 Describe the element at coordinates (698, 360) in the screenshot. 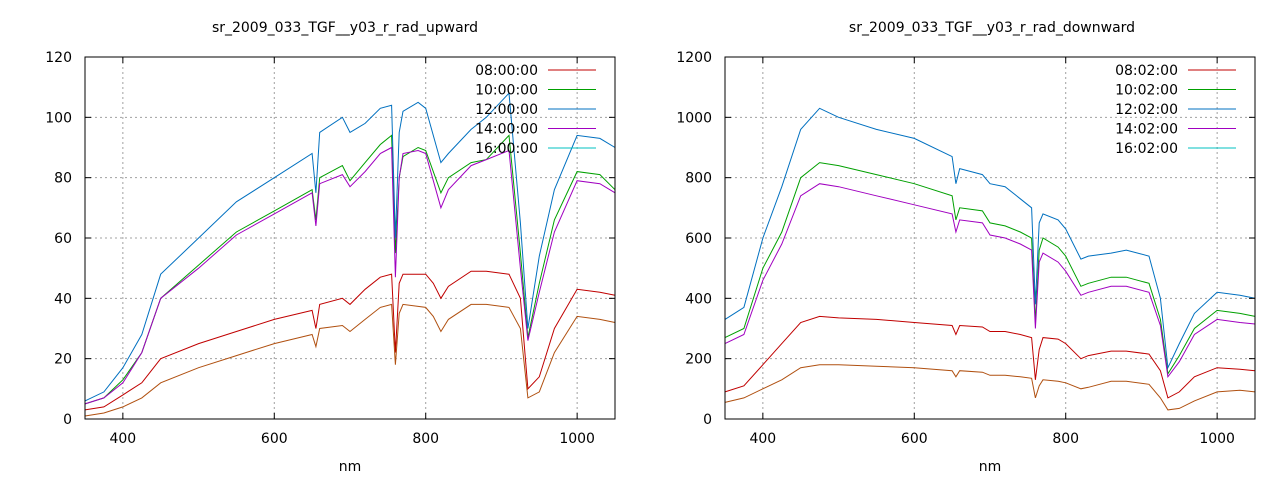

I see `y-tick-label: 200` at that location.